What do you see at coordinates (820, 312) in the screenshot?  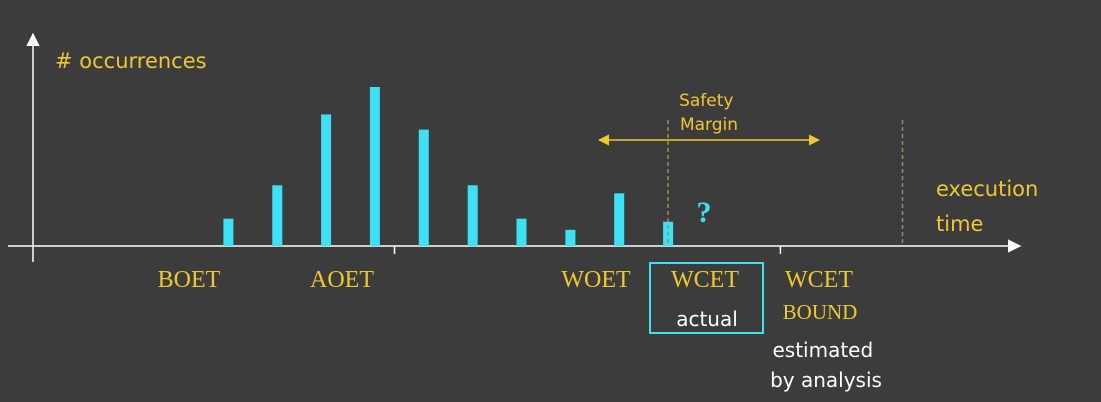 I see `wcet-bound-sublabel: BOUND` at bounding box center [820, 312].